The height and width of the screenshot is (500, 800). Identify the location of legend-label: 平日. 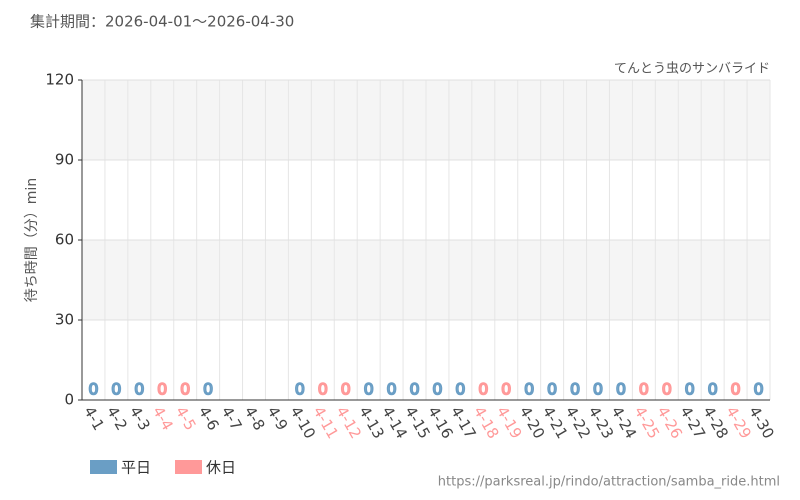
(136, 468).